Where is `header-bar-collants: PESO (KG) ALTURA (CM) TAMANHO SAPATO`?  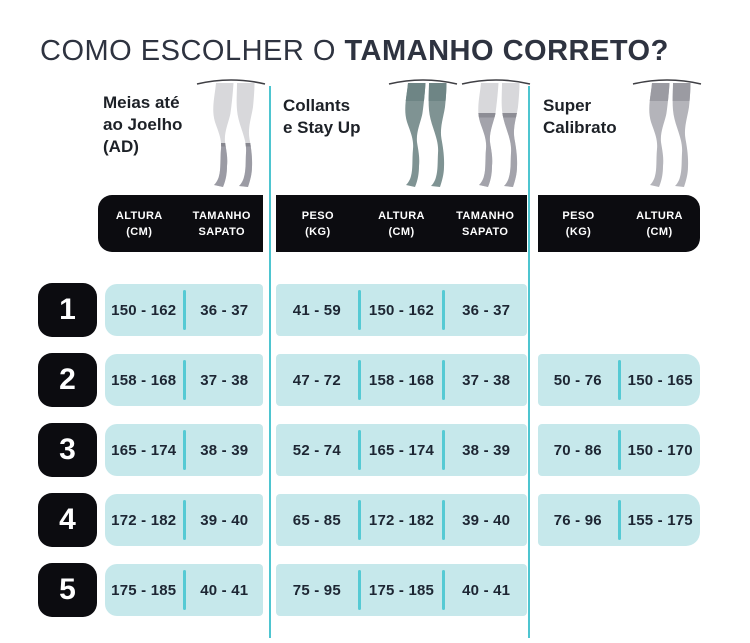
header-bar-collants: PESO (KG) ALTURA (CM) TAMANHO SAPATO is located at coordinates (401, 223).